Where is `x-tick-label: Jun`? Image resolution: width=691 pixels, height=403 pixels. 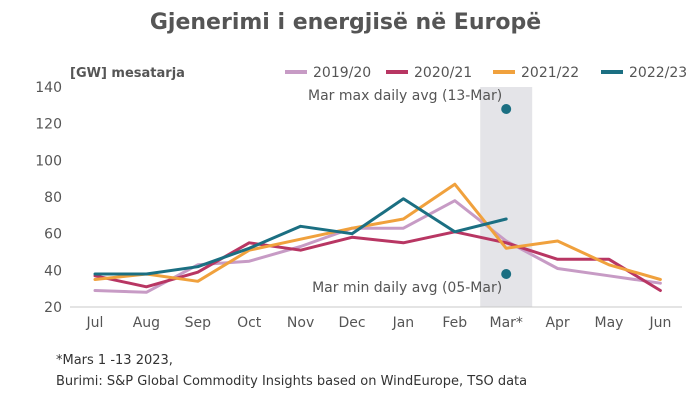
x-tick-label: Jun is located at coordinates (659, 323).